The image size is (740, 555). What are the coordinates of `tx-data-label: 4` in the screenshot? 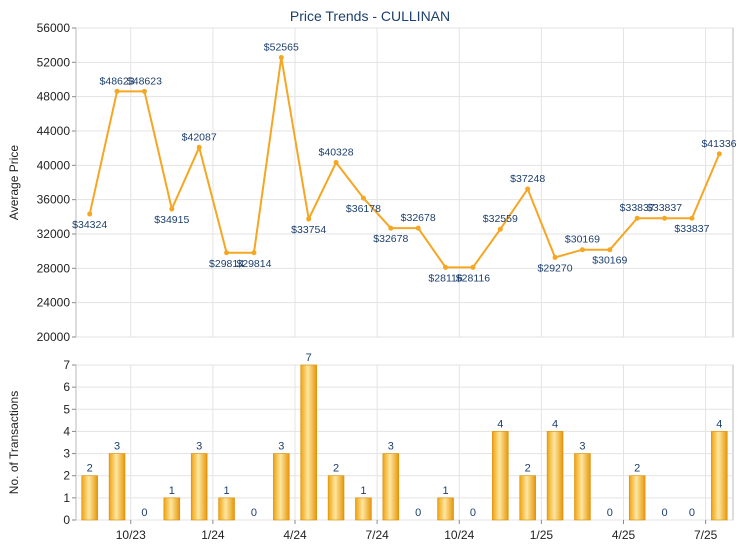 It's located at (719, 424).